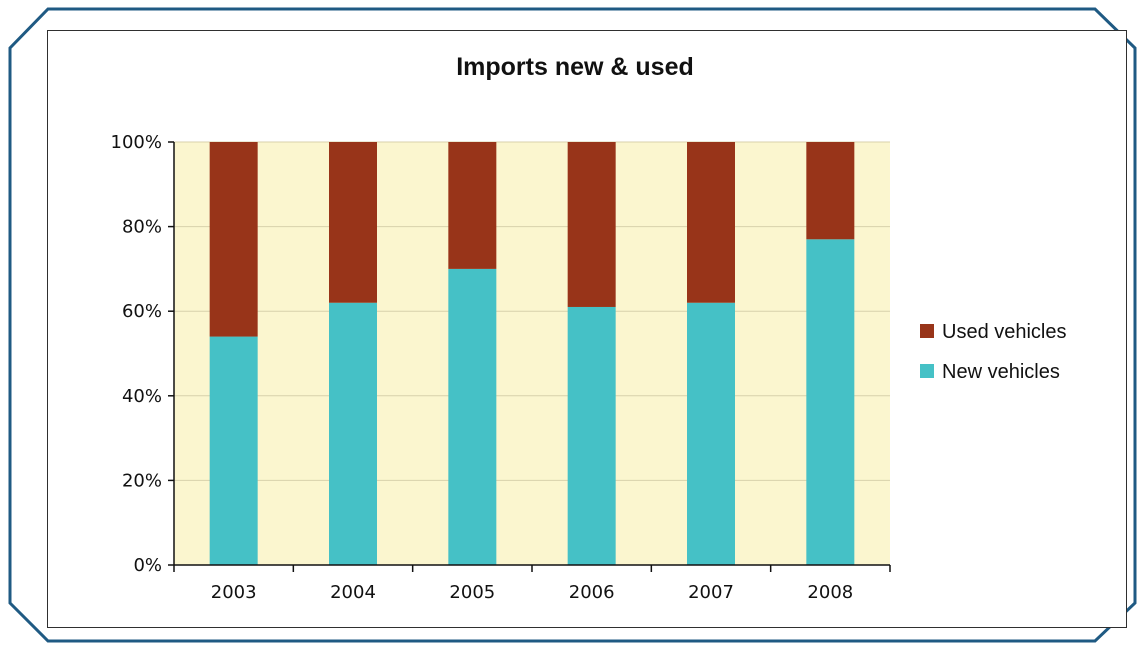  Describe the element at coordinates (472, 592) in the screenshot. I see `x-tick-label: 2005` at that location.